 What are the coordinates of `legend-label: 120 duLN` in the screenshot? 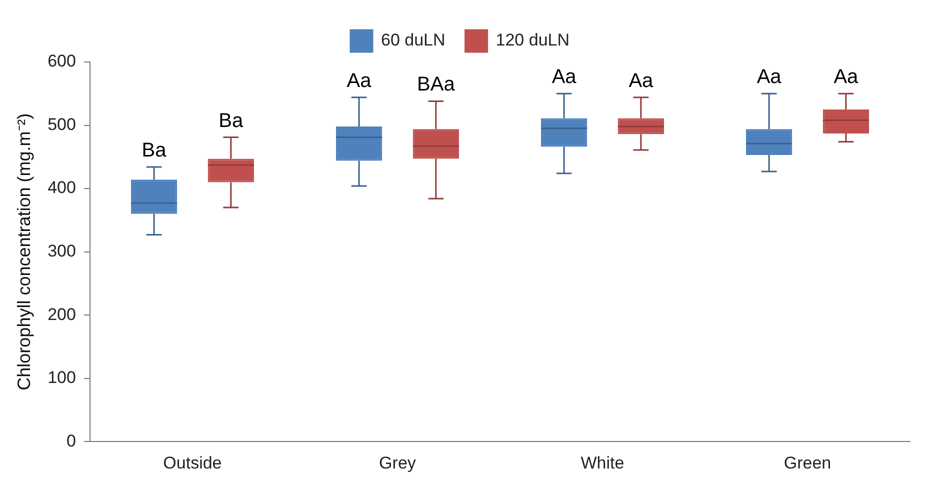 It's located at (533, 40).